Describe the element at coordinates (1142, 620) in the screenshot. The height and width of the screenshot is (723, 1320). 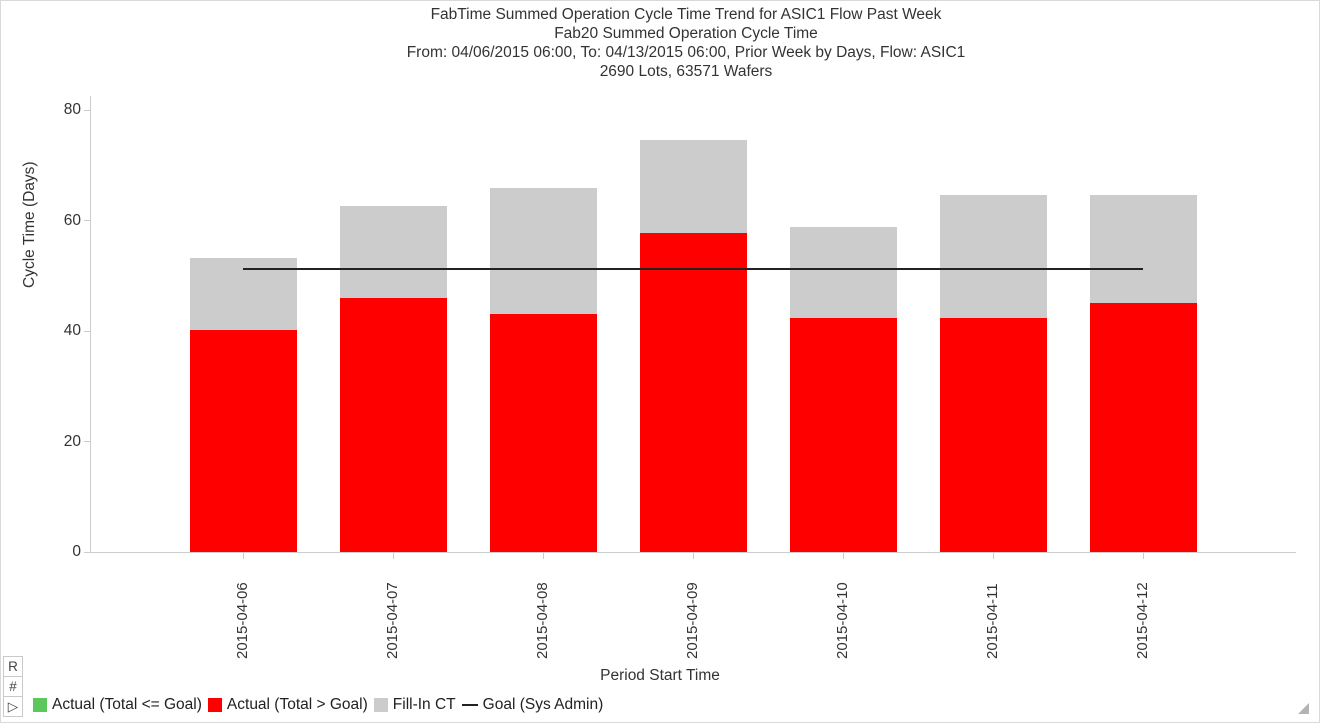
I see `x-tick-label: 2015-04-12` at that location.